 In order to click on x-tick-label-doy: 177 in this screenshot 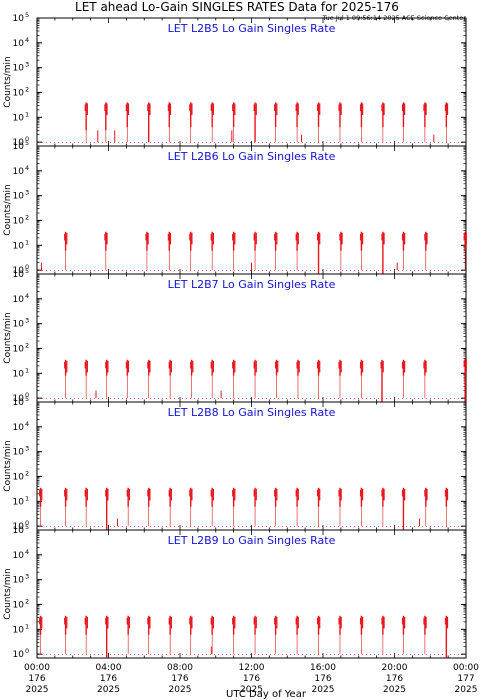, I will do `click(465, 679)`.